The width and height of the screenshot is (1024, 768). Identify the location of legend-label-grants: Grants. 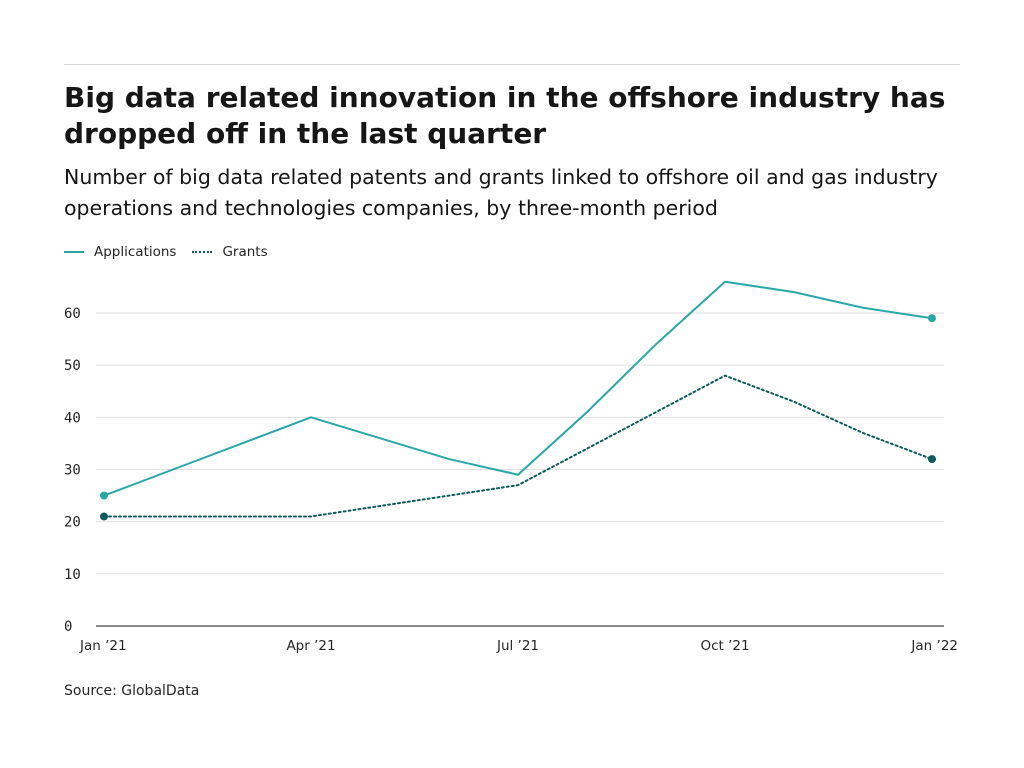
(245, 252).